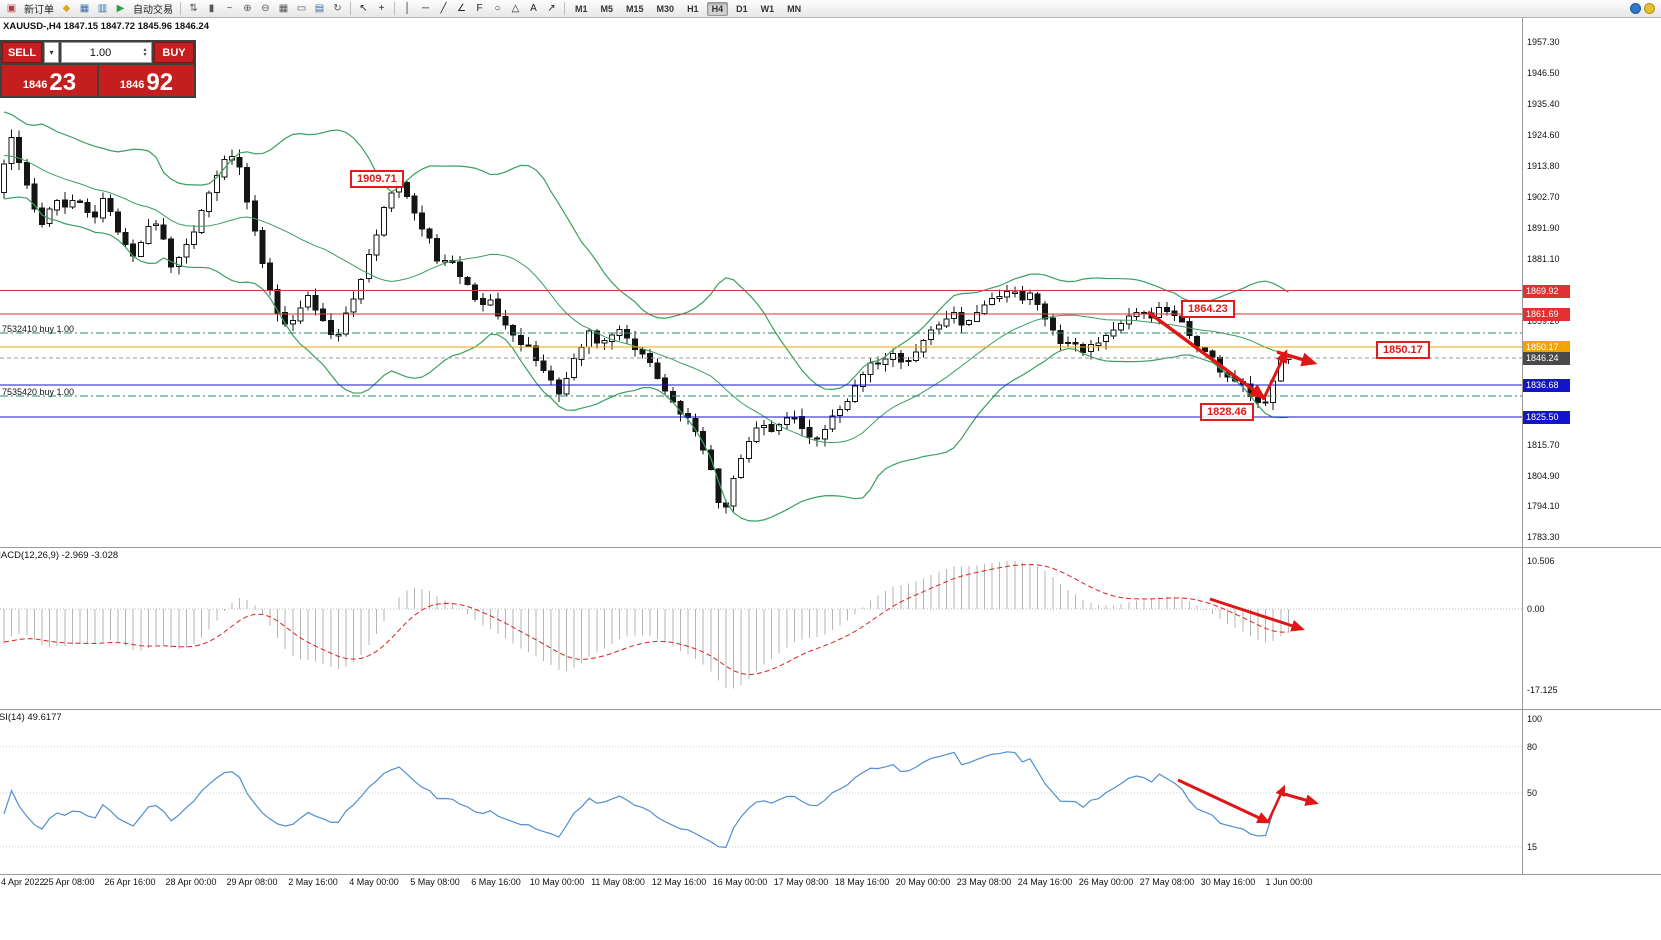 The width and height of the screenshot is (1661, 940). I want to click on lot-box: 1.00 ▴ ▾, so click(106, 52).